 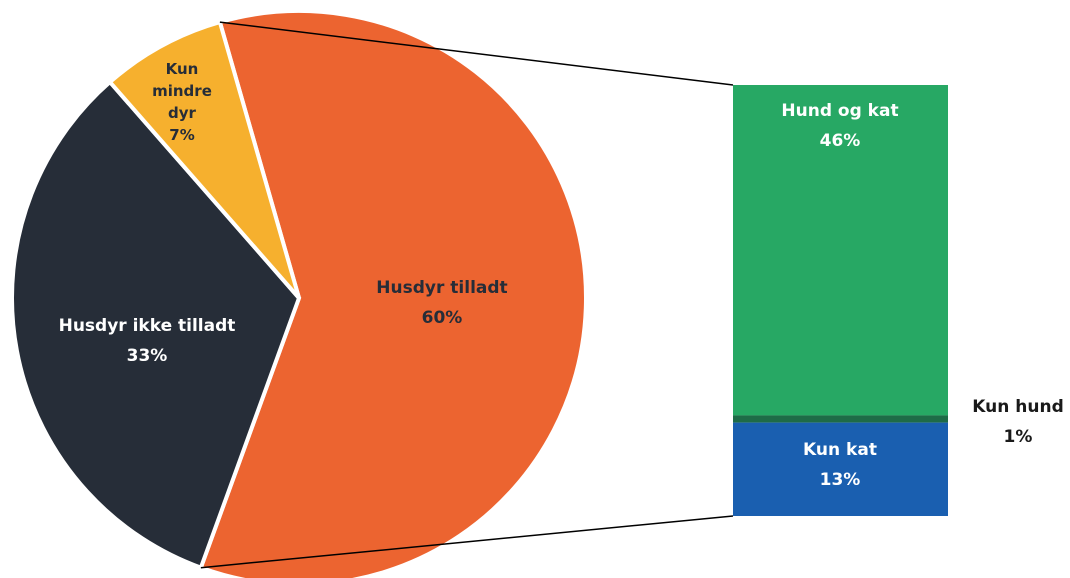 What do you see at coordinates (1017, 422) in the screenshot?
I see `data-label: Kun hund 1%` at bounding box center [1017, 422].